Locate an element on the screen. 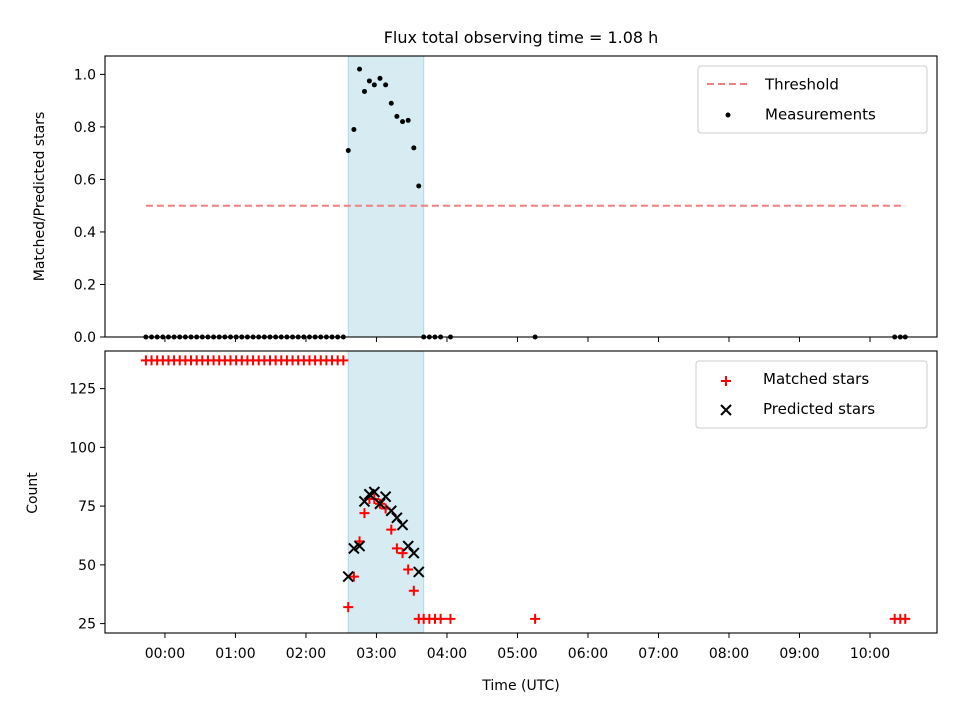 The image size is (960, 720). top-legend-box is located at coordinates (812, 99).